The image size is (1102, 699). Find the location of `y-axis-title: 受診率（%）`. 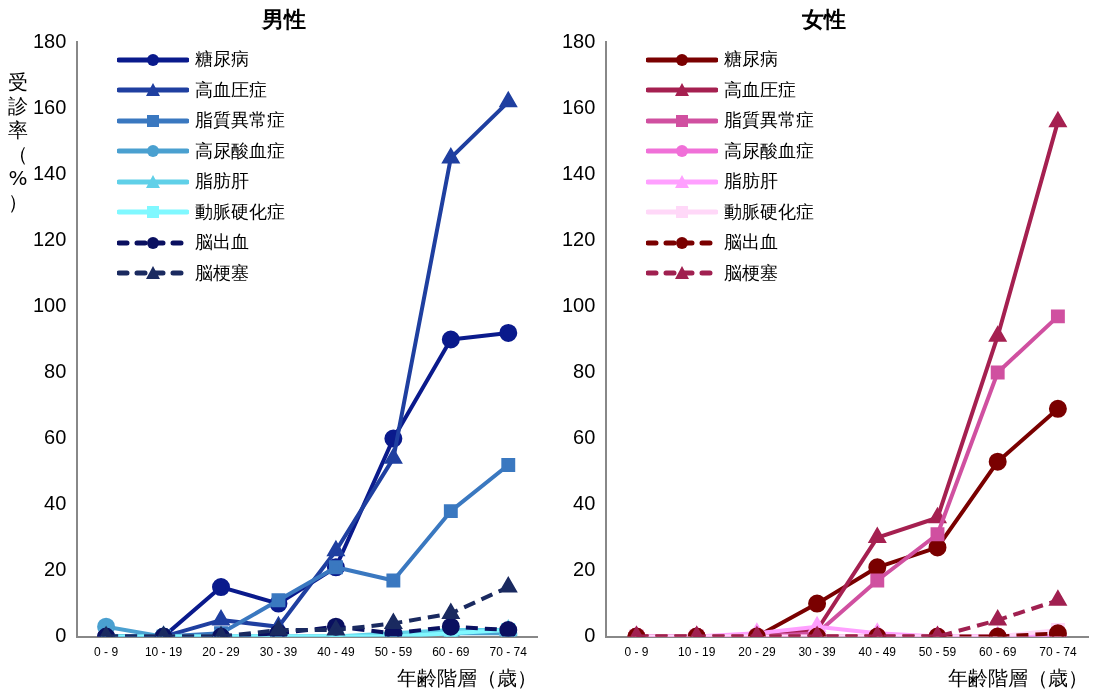

y-axis-title: 受診率（%） is located at coordinates (18, 142).